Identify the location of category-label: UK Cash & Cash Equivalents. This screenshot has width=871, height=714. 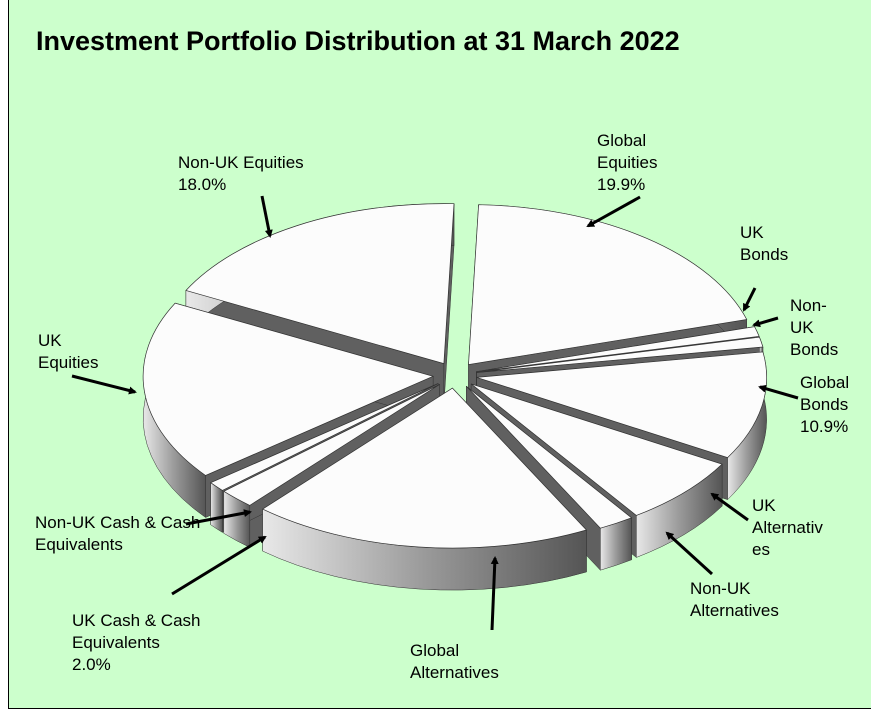
(136, 631).